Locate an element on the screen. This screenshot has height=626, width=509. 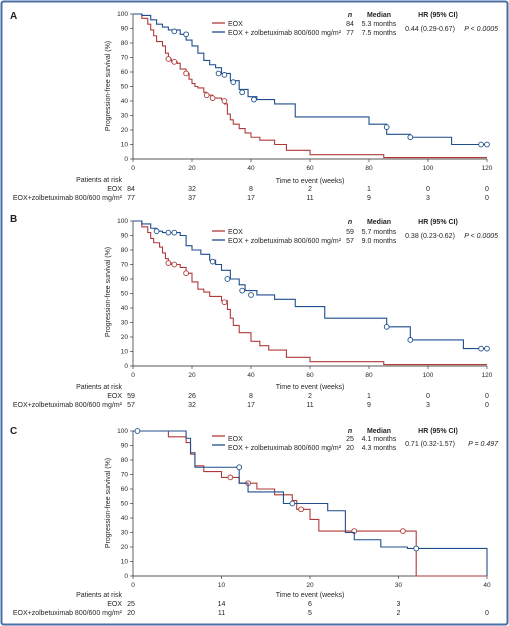
at-risk-value: 14 is located at coordinates (222, 604).